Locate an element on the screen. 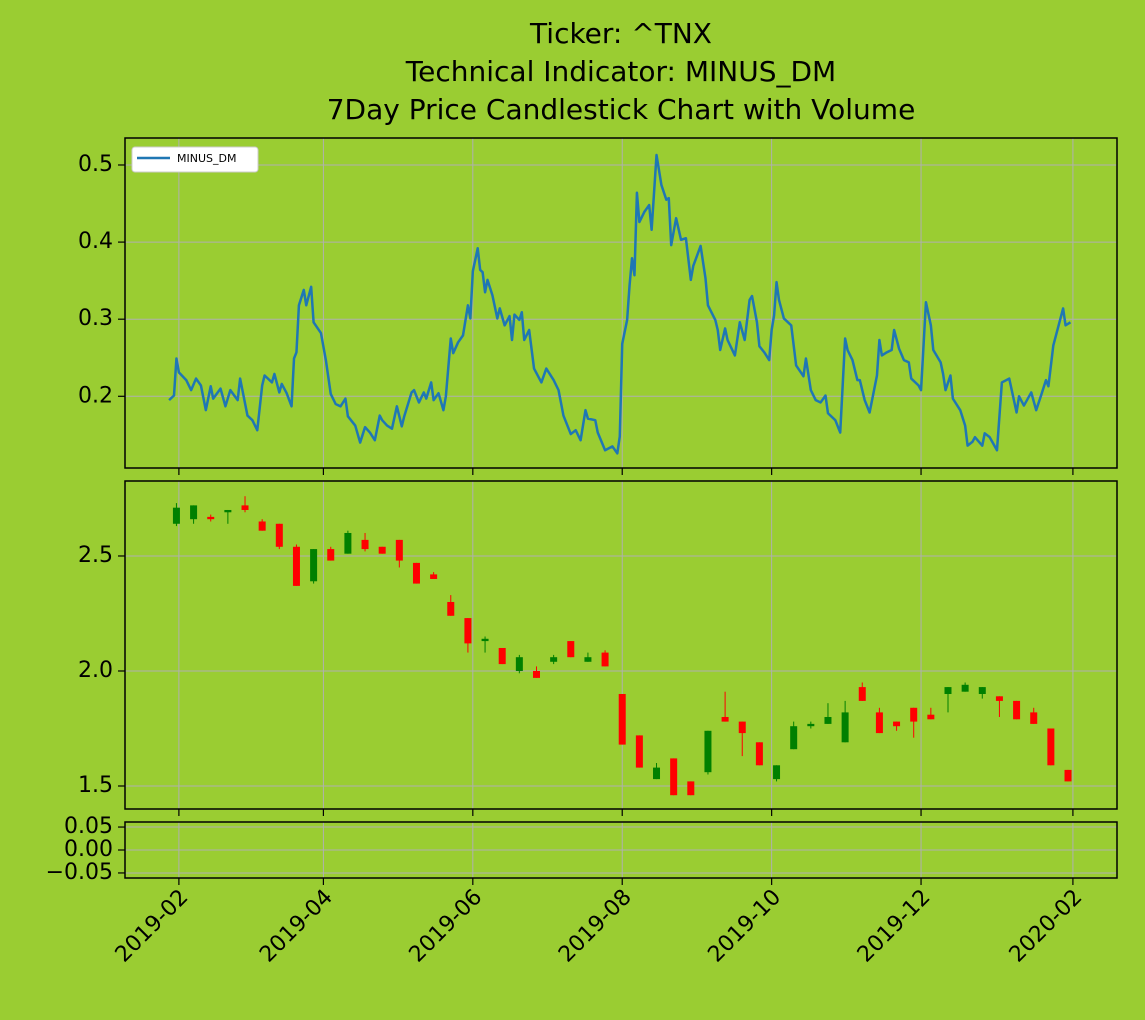 The height and width of the screenshot is (1020, 1145). x-tick-label: 2019-08 is located at coordinates (595, 926).